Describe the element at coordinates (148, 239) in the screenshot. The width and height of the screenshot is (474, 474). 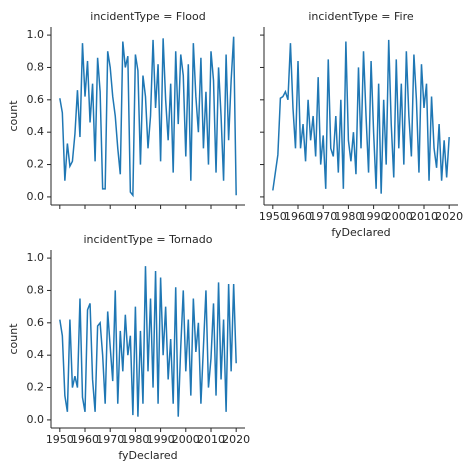
I see `panel-title: incidentType = Tornado` at that location.